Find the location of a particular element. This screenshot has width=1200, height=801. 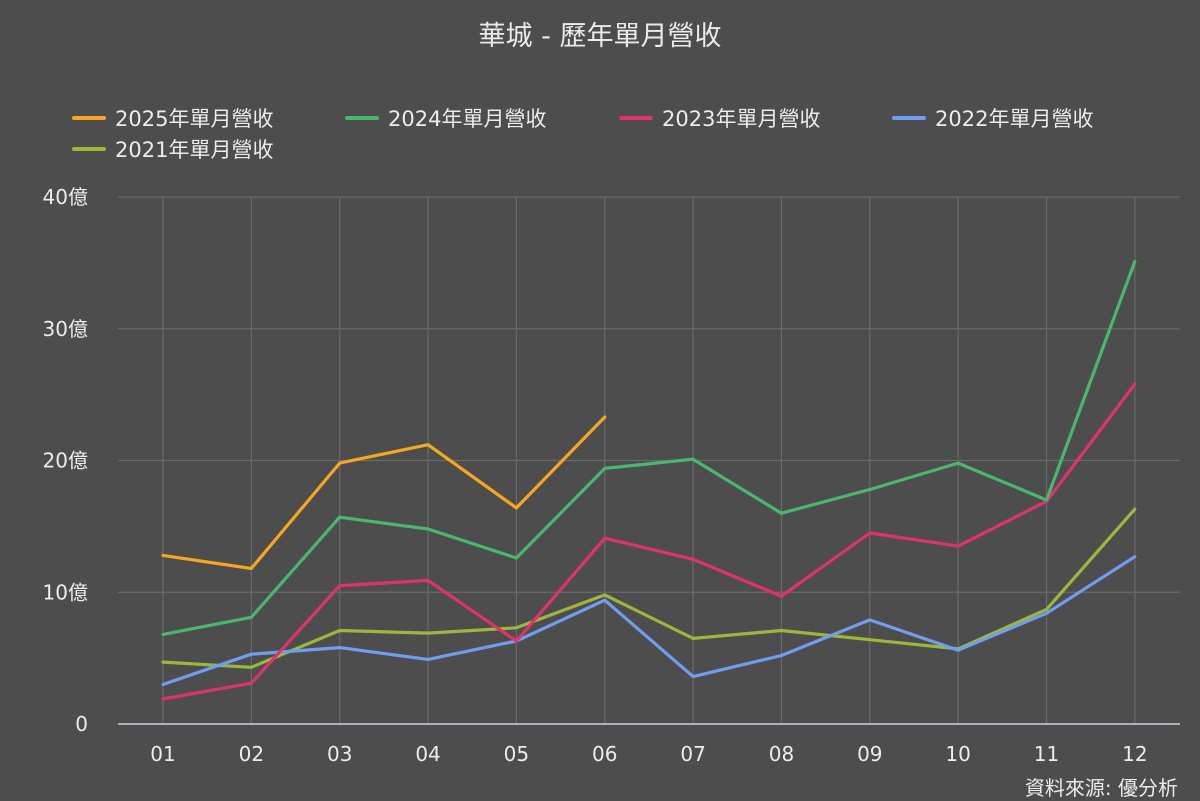

x-tick-label: 05 is located at coordinates (516, 754).